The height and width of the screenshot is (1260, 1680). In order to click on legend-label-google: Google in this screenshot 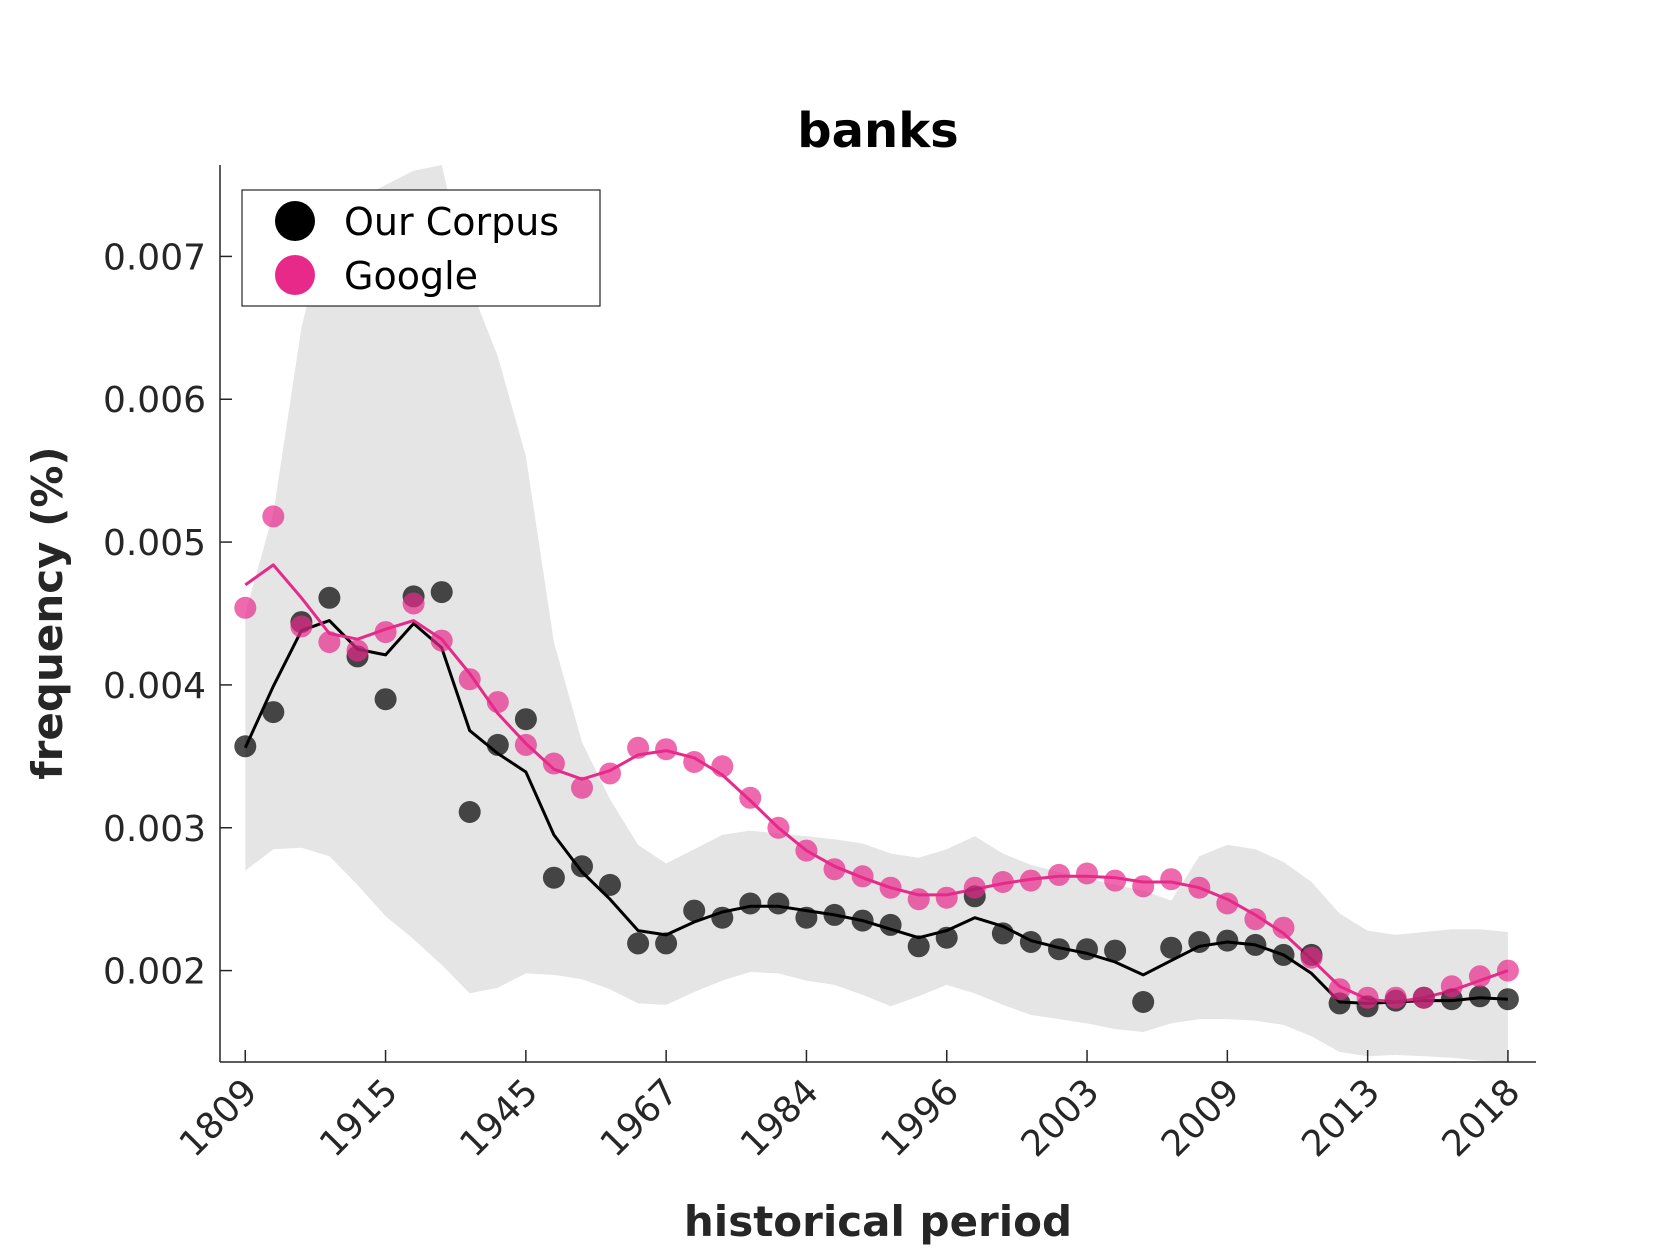, I will do `click(411, 276)`.